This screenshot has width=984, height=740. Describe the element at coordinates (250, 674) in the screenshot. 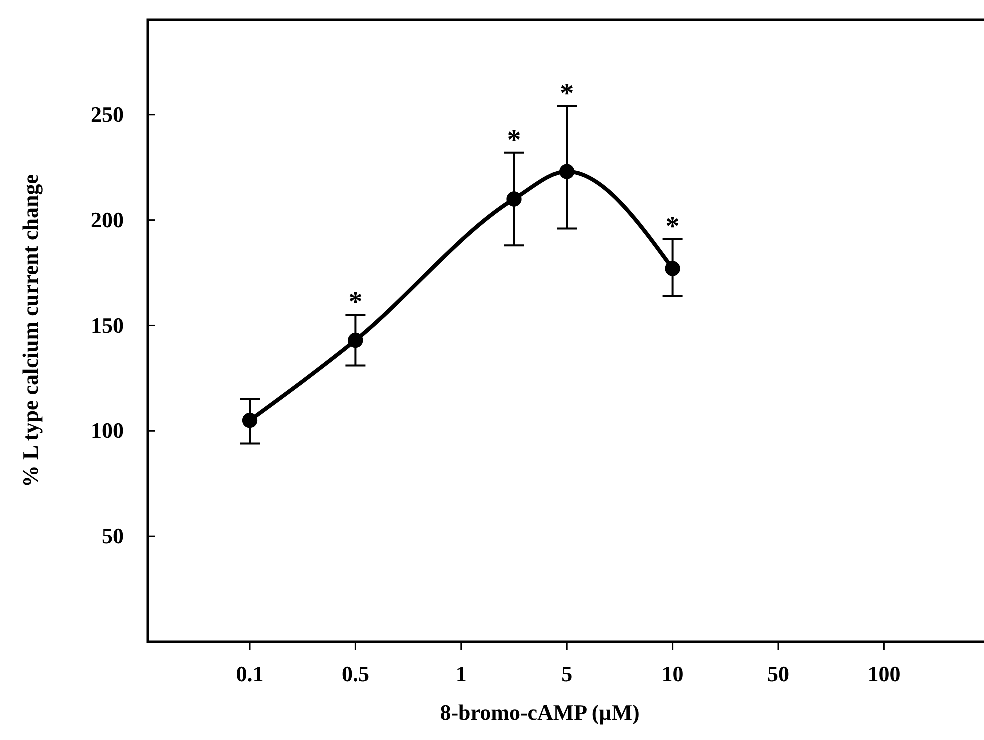

I see `x-tick-label: 0.1` at that location.